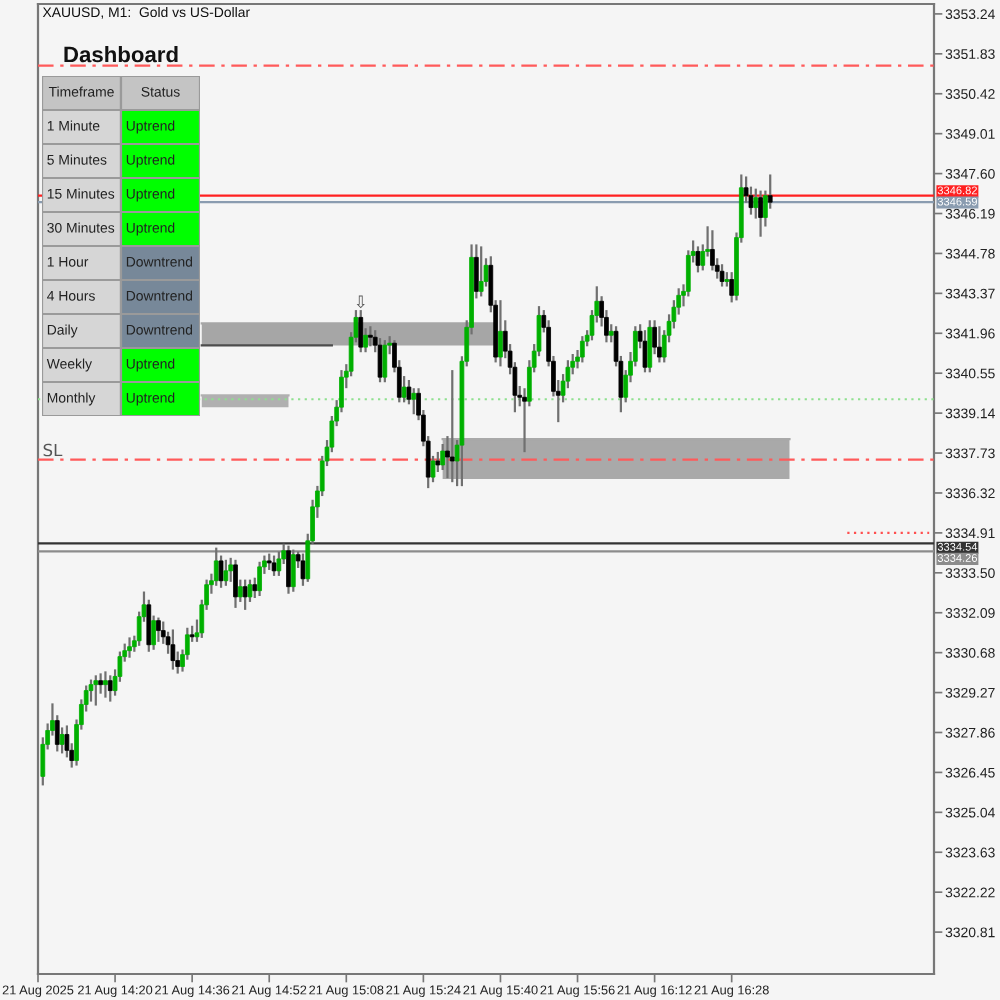 The image size is (1000, 1000). Describe the element at coordinates (53, 450) in the screenshot. I see `annotation: SL` at that location.